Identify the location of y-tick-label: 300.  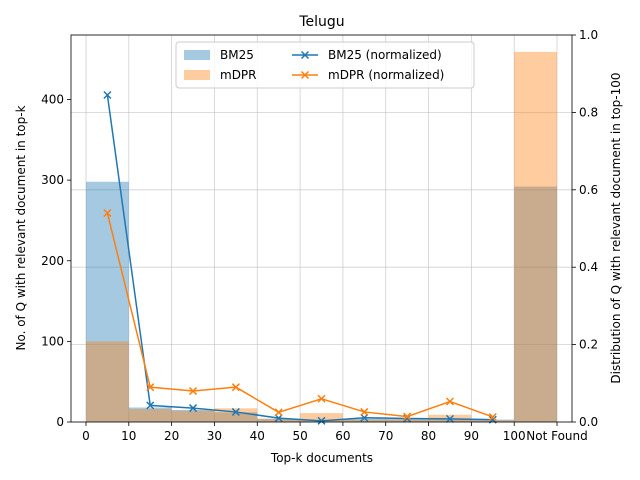
(52, 180).